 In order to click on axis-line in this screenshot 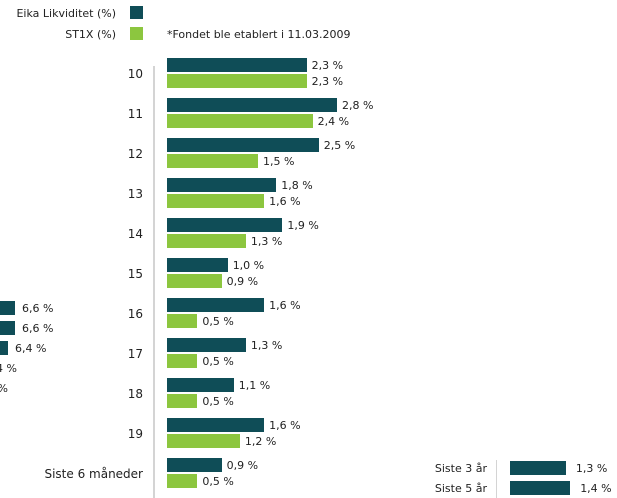, I will do `click(154, 282)`.